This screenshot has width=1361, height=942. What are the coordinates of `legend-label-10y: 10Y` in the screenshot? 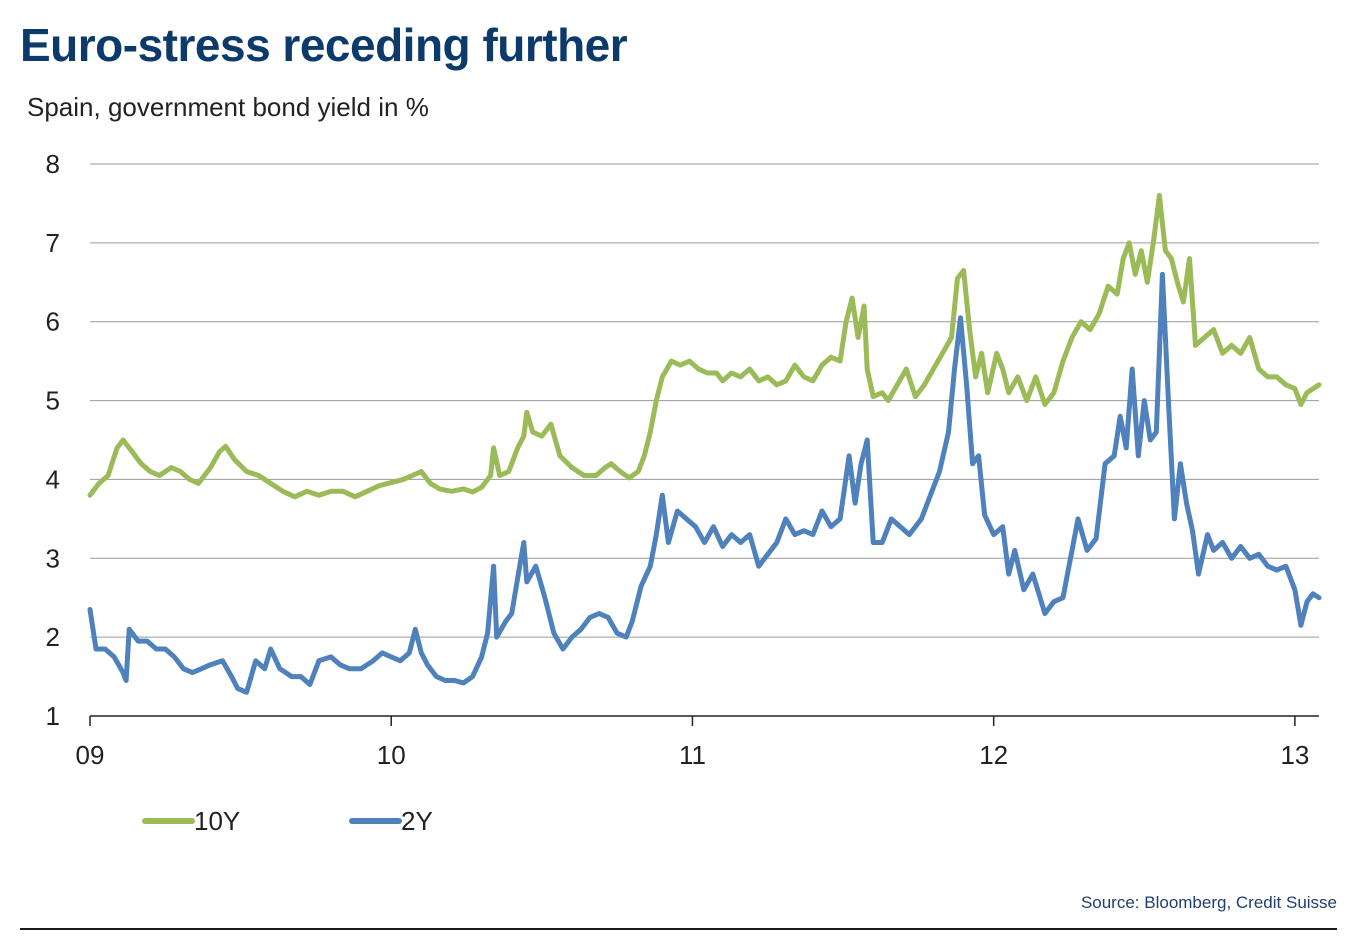 It's located at (217, 821).